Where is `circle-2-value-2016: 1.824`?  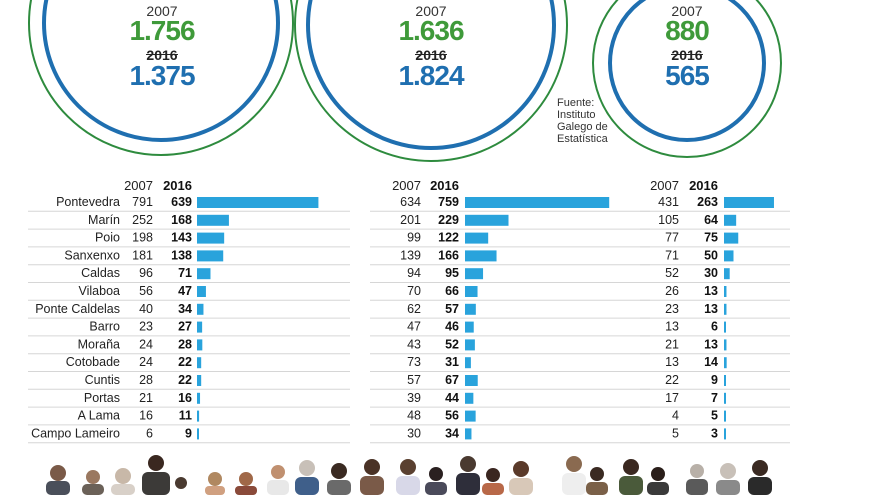
circle-2-value-2016: 1.824 is located at coordinates (431, 75).